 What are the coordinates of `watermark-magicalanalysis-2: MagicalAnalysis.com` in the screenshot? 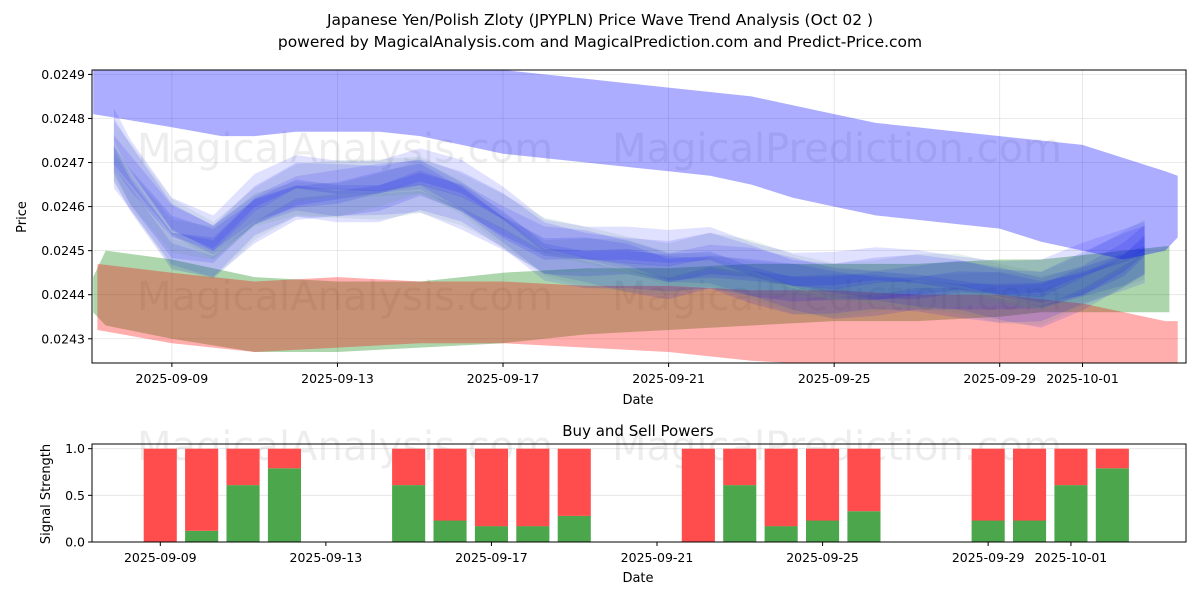 It's located at (345, 297).